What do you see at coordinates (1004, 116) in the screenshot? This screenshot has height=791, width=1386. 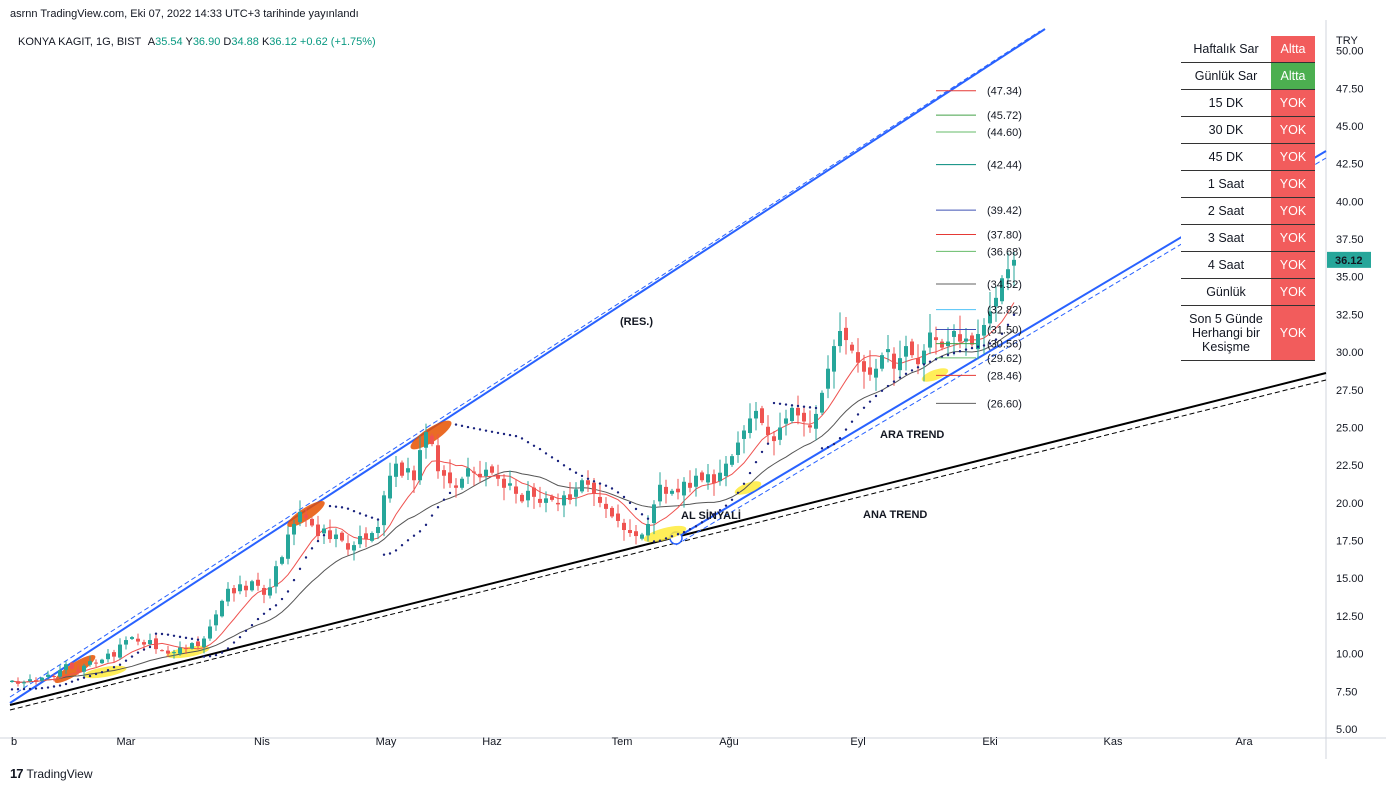 I see `fib-level-label: (45.72)` at bounding box center [1004, 116].